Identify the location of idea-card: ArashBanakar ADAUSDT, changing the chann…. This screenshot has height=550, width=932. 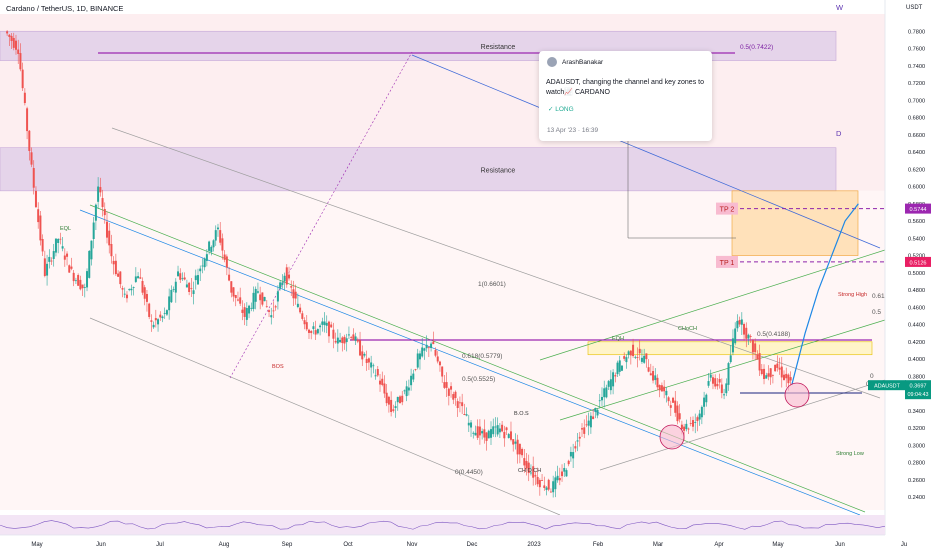
(625, 96).